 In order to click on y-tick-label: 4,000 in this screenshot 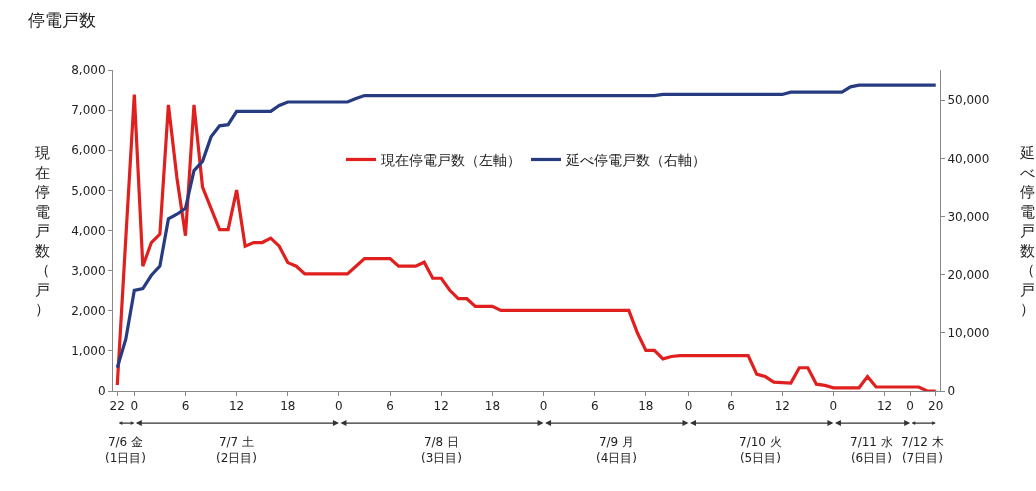, I will do `click(88, 230)`.